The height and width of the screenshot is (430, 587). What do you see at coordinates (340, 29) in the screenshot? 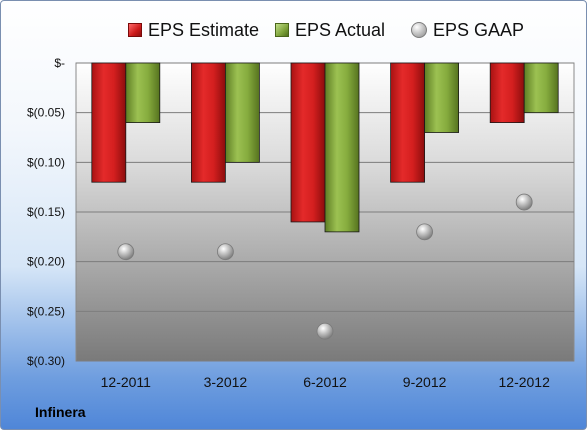
I see `legend-label-actual: EPS Actual` at bounding box center [340, 29].